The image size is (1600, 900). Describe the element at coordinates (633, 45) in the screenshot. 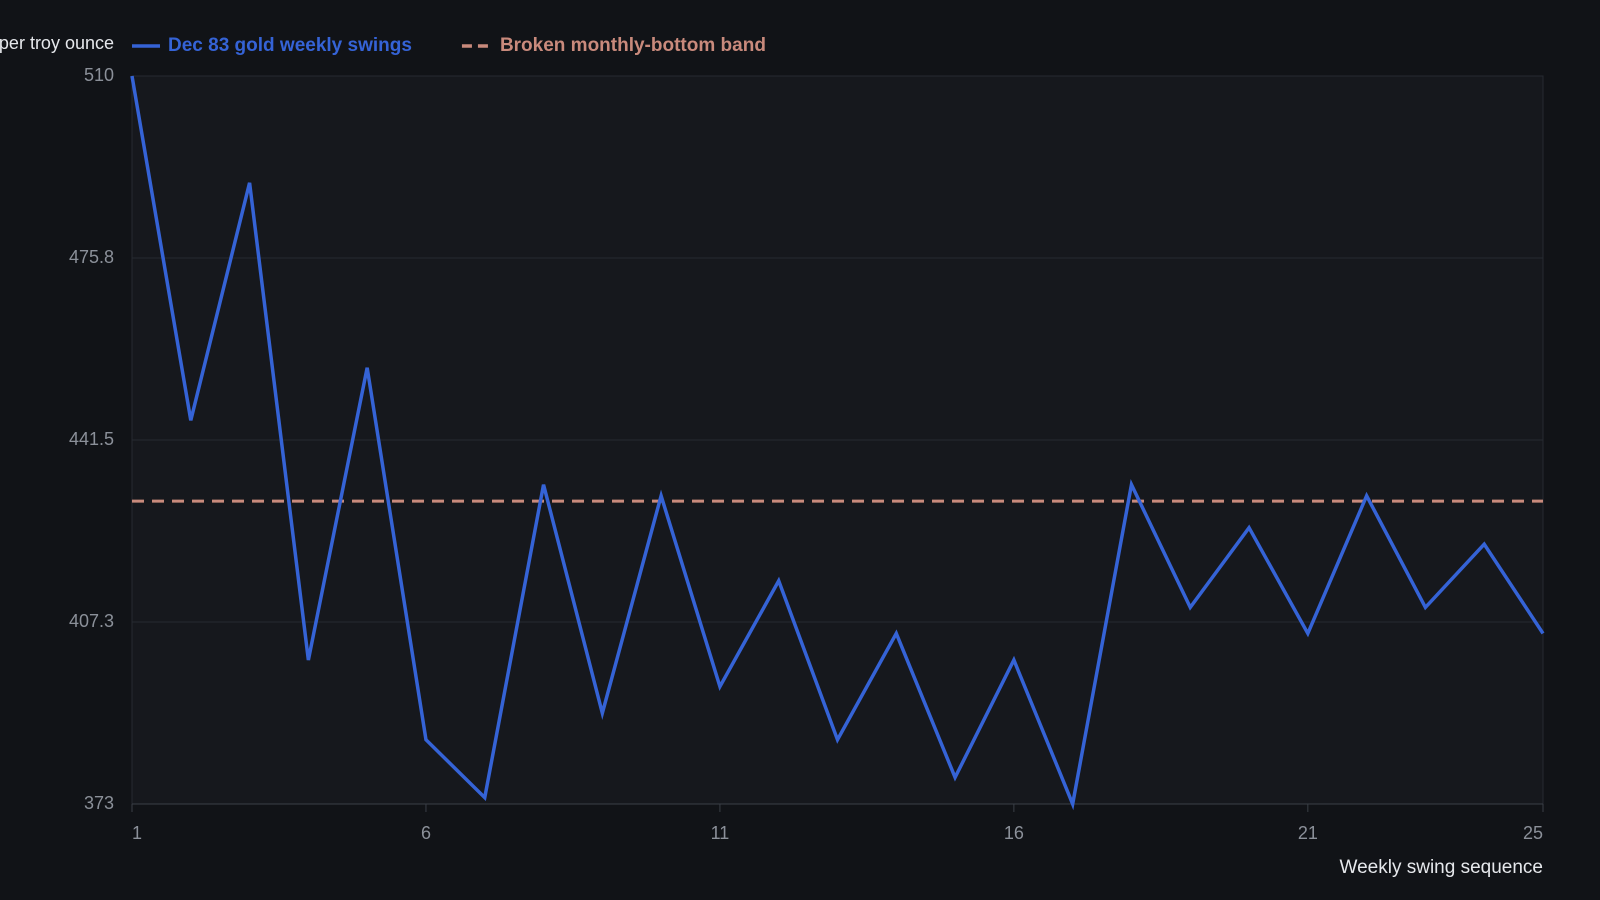

I see `legend-label: Broken monthly-bottom band` at that location.